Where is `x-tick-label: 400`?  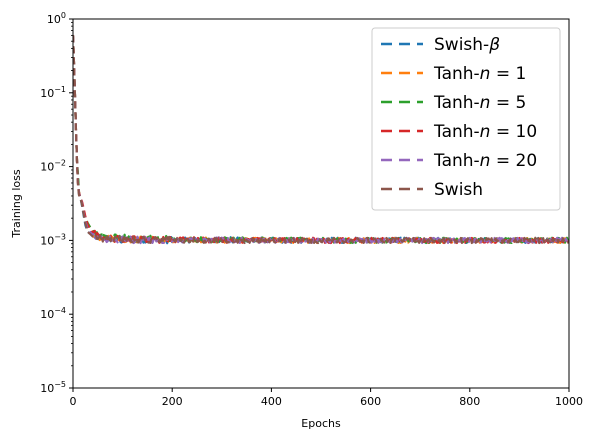
x-tick-label: 400 is located at coordinates (271, 401).